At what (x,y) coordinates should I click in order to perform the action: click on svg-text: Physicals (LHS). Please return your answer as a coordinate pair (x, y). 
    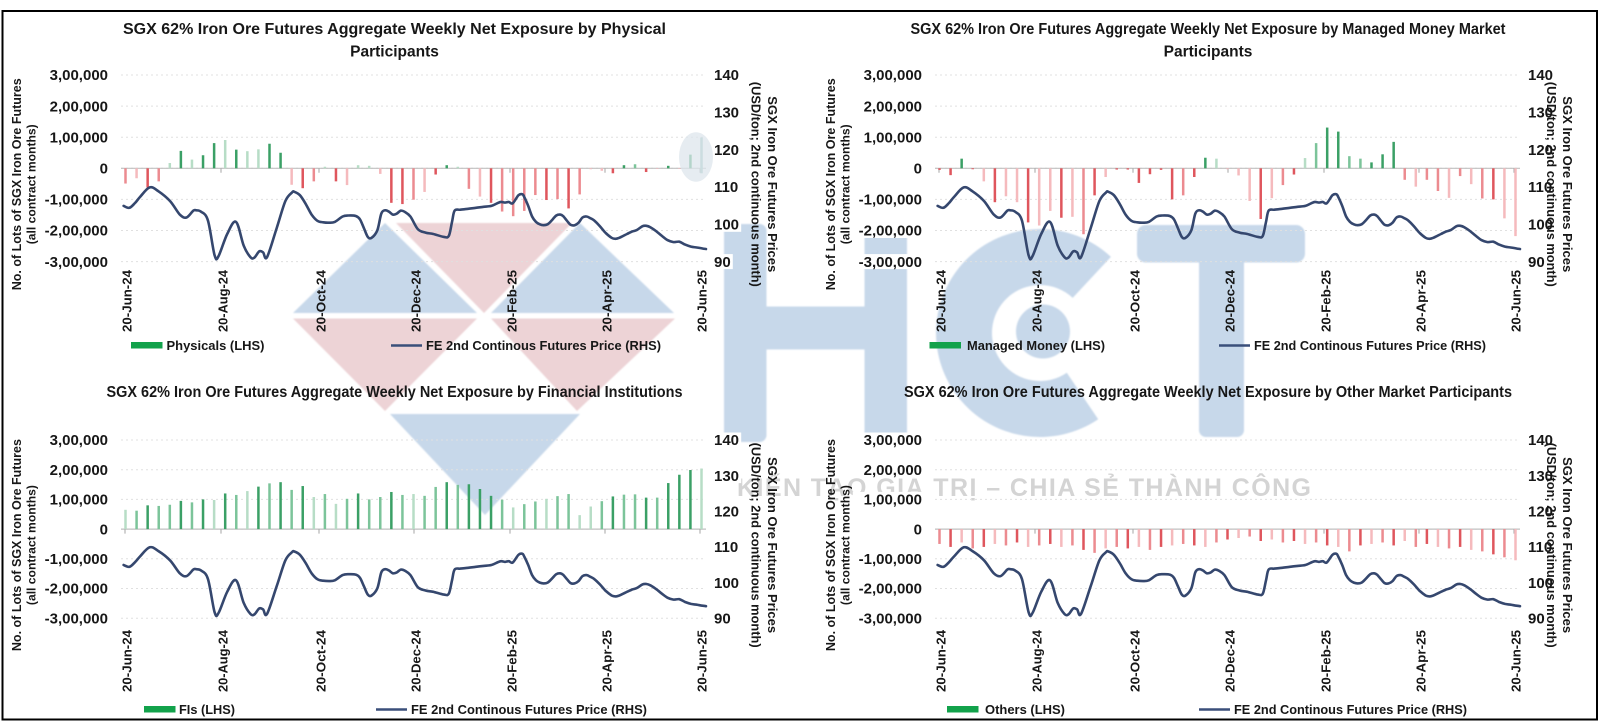
    Looking at the image, I should click on (216, 345).